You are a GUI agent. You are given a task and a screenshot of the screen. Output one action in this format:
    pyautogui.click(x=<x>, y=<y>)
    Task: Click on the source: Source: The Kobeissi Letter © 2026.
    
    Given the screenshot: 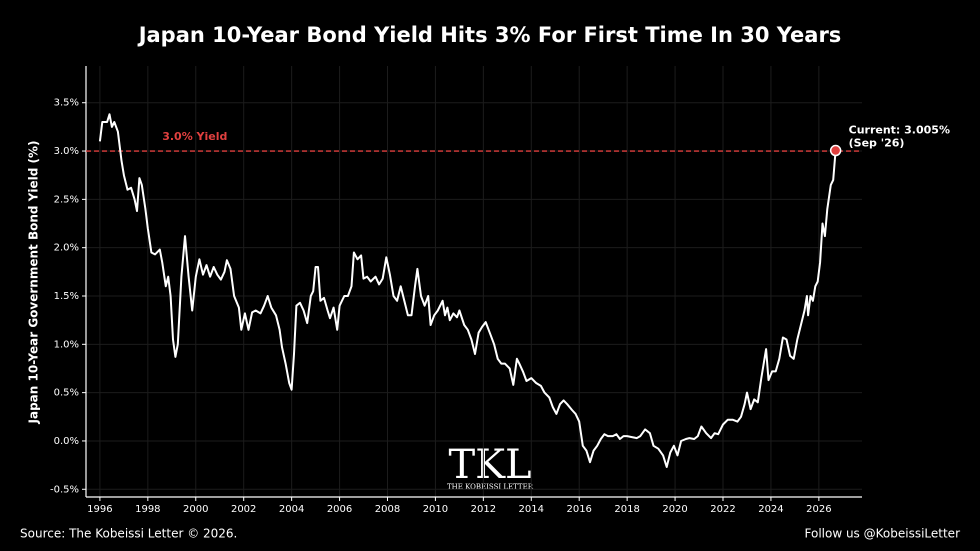 What is the action you would take?
    pyautogui.click(x=128, y=534)
    